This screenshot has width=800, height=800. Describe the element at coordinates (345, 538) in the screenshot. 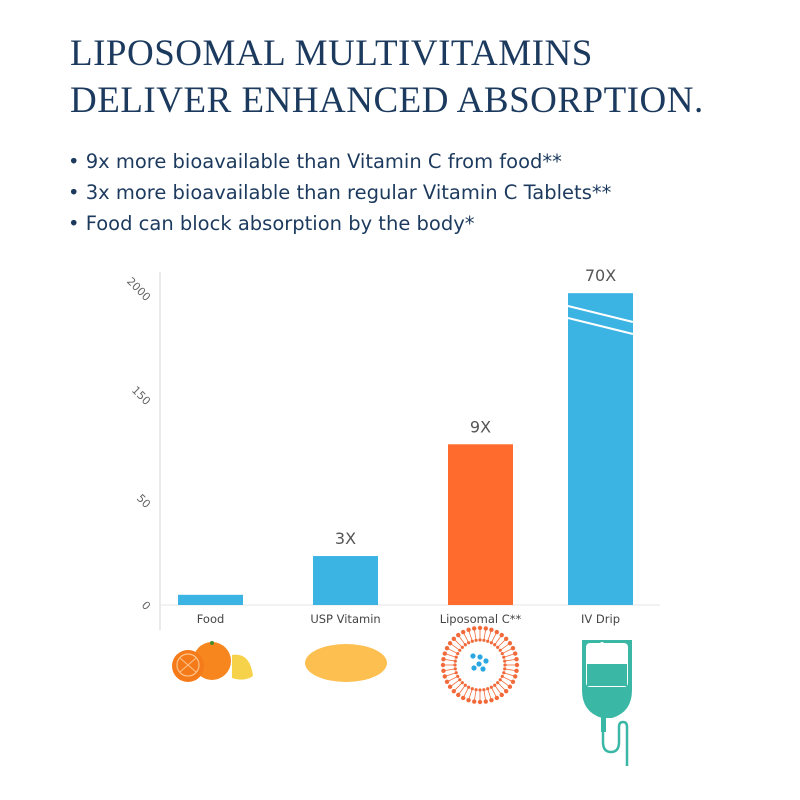

I see `data-label: 3X` at that location.